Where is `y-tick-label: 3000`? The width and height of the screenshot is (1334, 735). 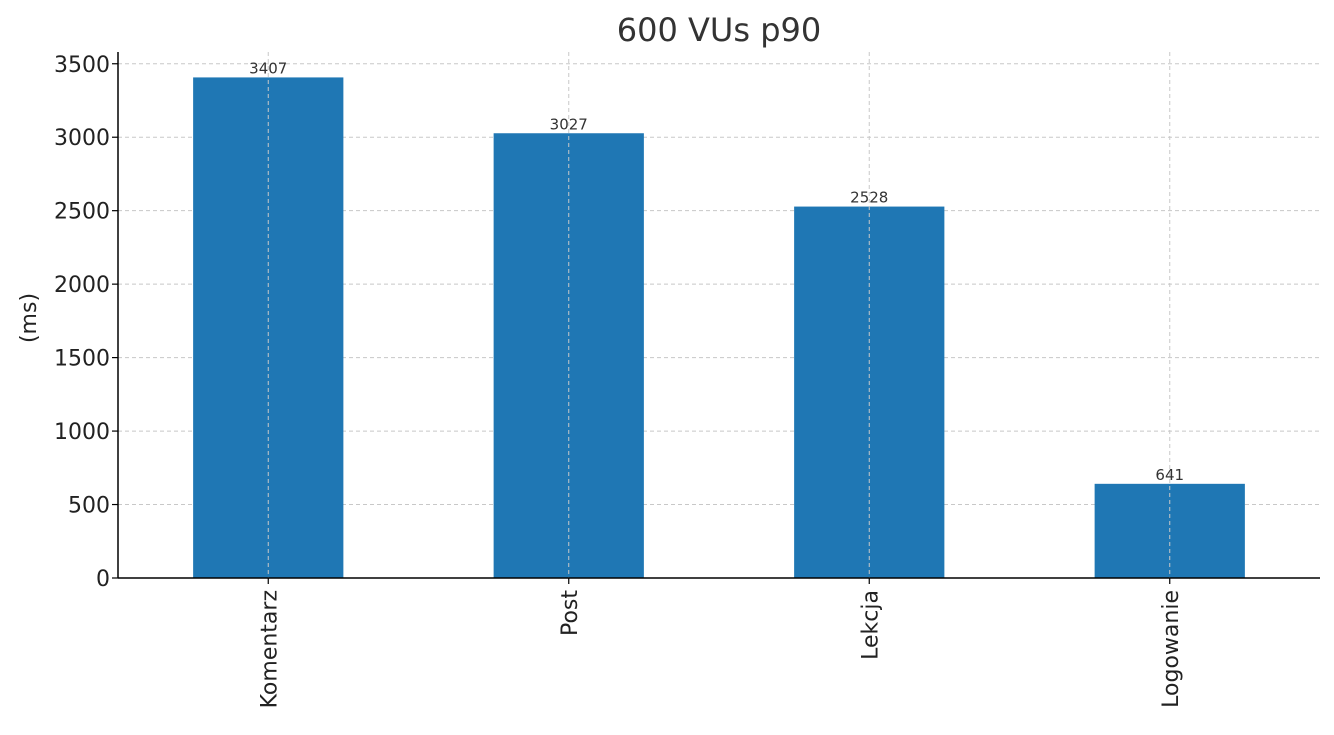
y-tick-label: 3000 is located at coordinates (82, 138).